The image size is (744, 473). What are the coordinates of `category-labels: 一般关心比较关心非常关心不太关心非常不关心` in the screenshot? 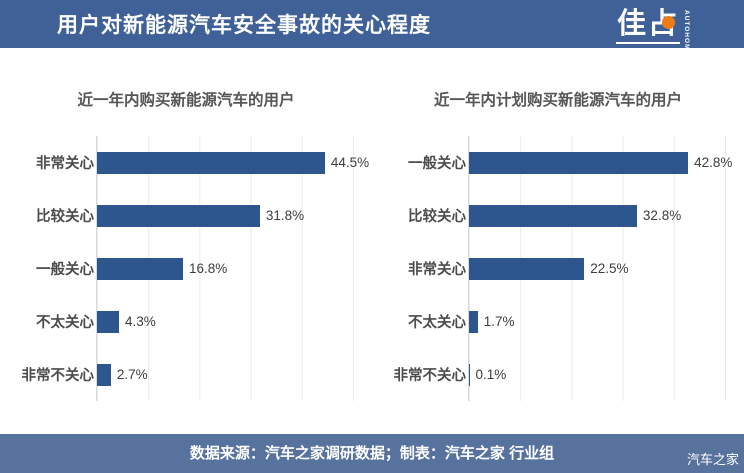 It's located at (420, 268).